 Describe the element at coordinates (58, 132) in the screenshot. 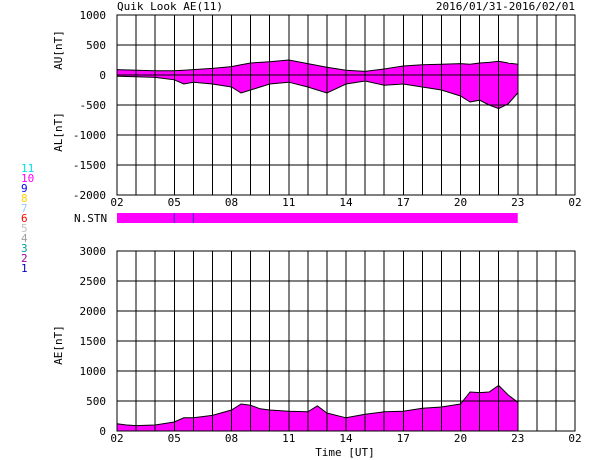

I see `al-y-label: AL[nT]` at that location.